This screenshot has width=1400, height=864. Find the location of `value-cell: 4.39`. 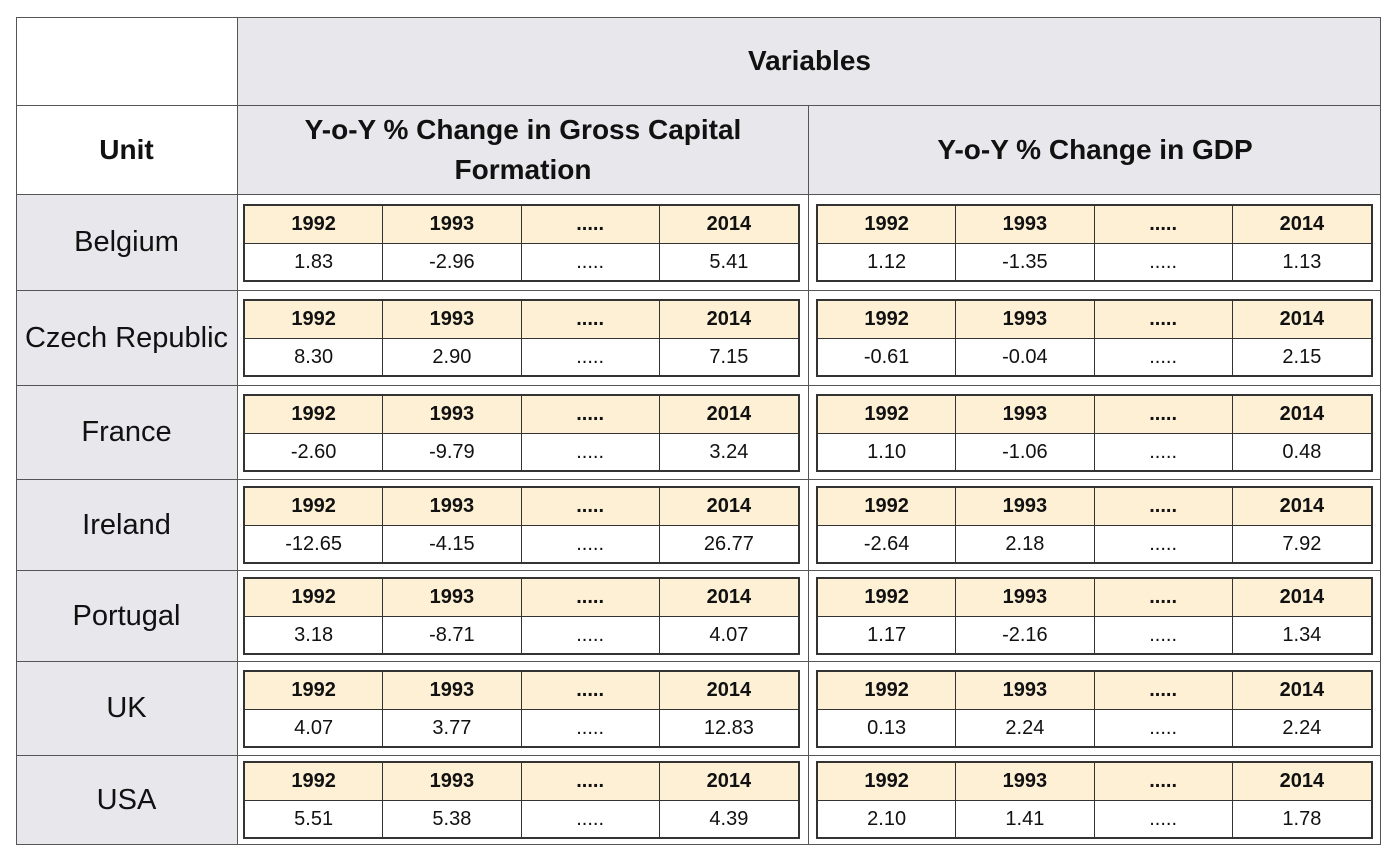

value-cell: 4.39 is located at coordinates (729, 818).